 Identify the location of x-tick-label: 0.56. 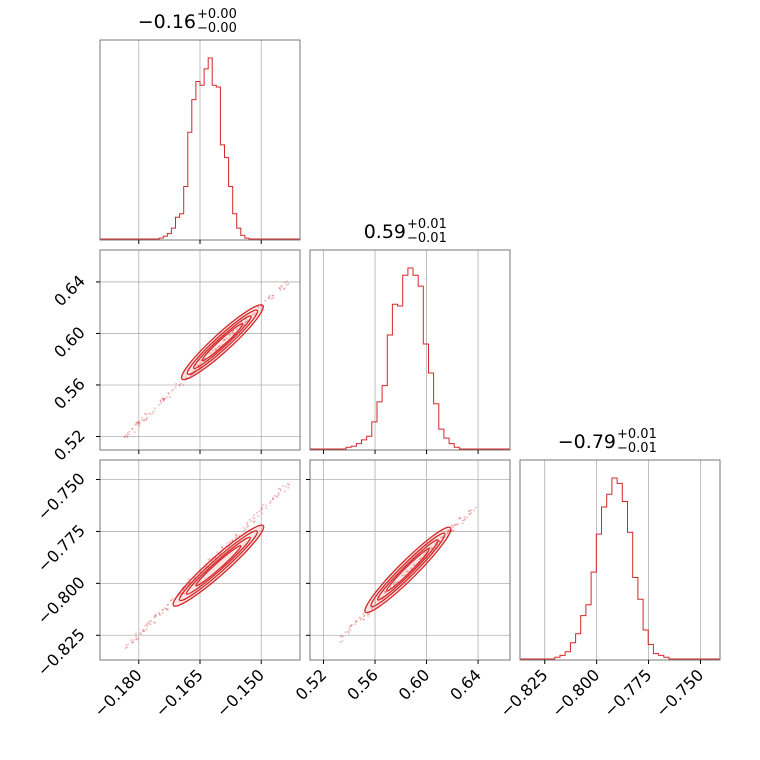
(362, 684).